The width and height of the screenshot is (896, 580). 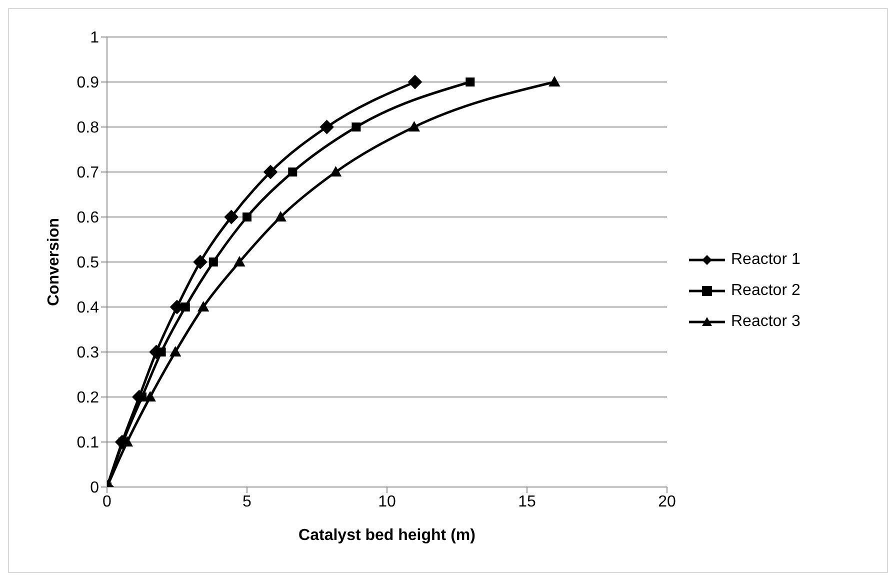 I want to click on x-tick-label: 15, so click(x=527, y=501).